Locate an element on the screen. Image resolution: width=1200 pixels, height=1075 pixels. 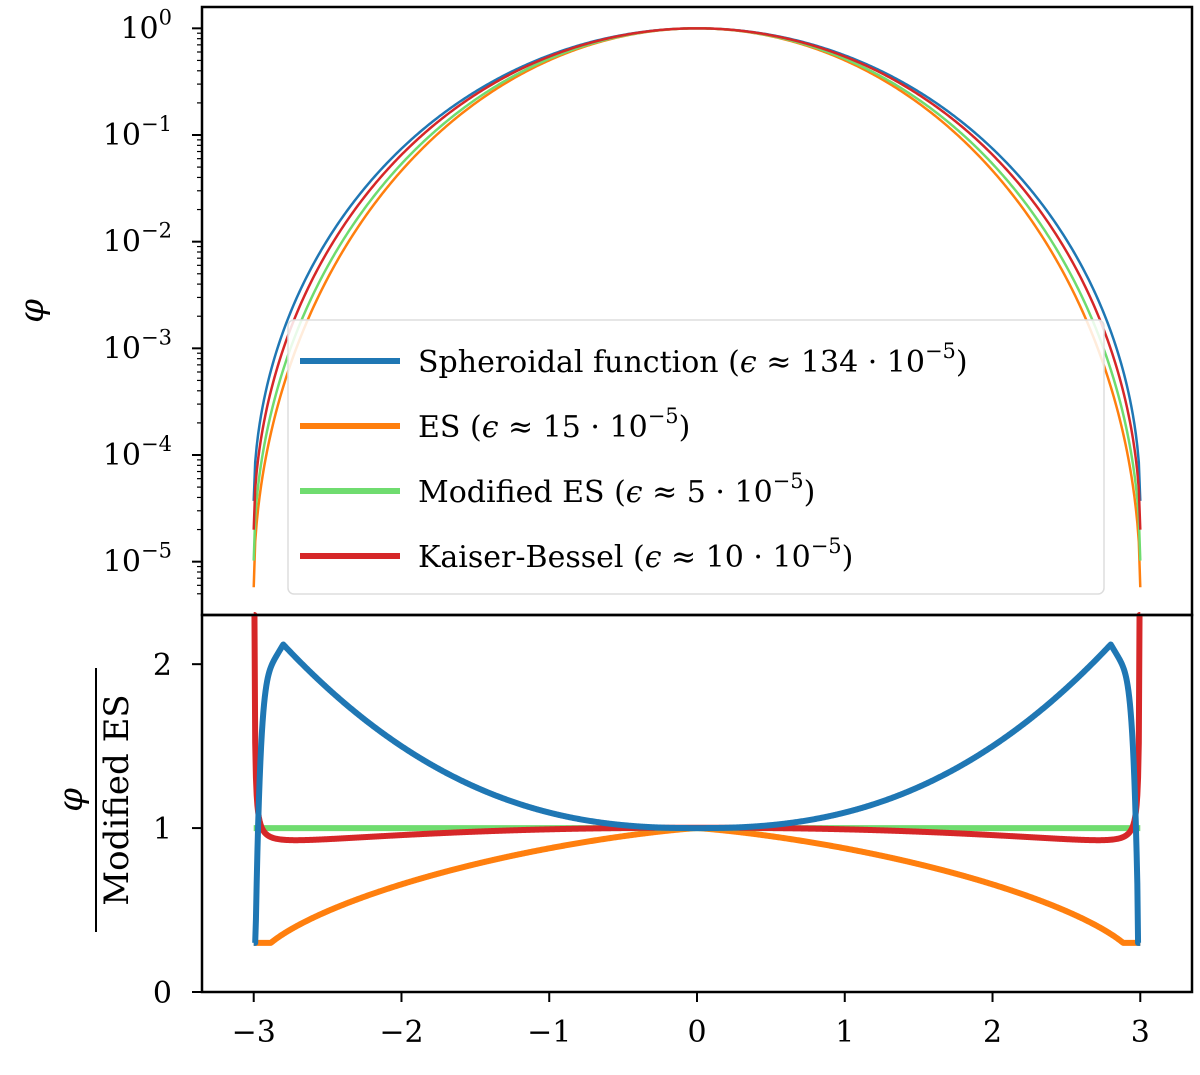
ratio-numerator: φ is located at coordinates (71, 800).